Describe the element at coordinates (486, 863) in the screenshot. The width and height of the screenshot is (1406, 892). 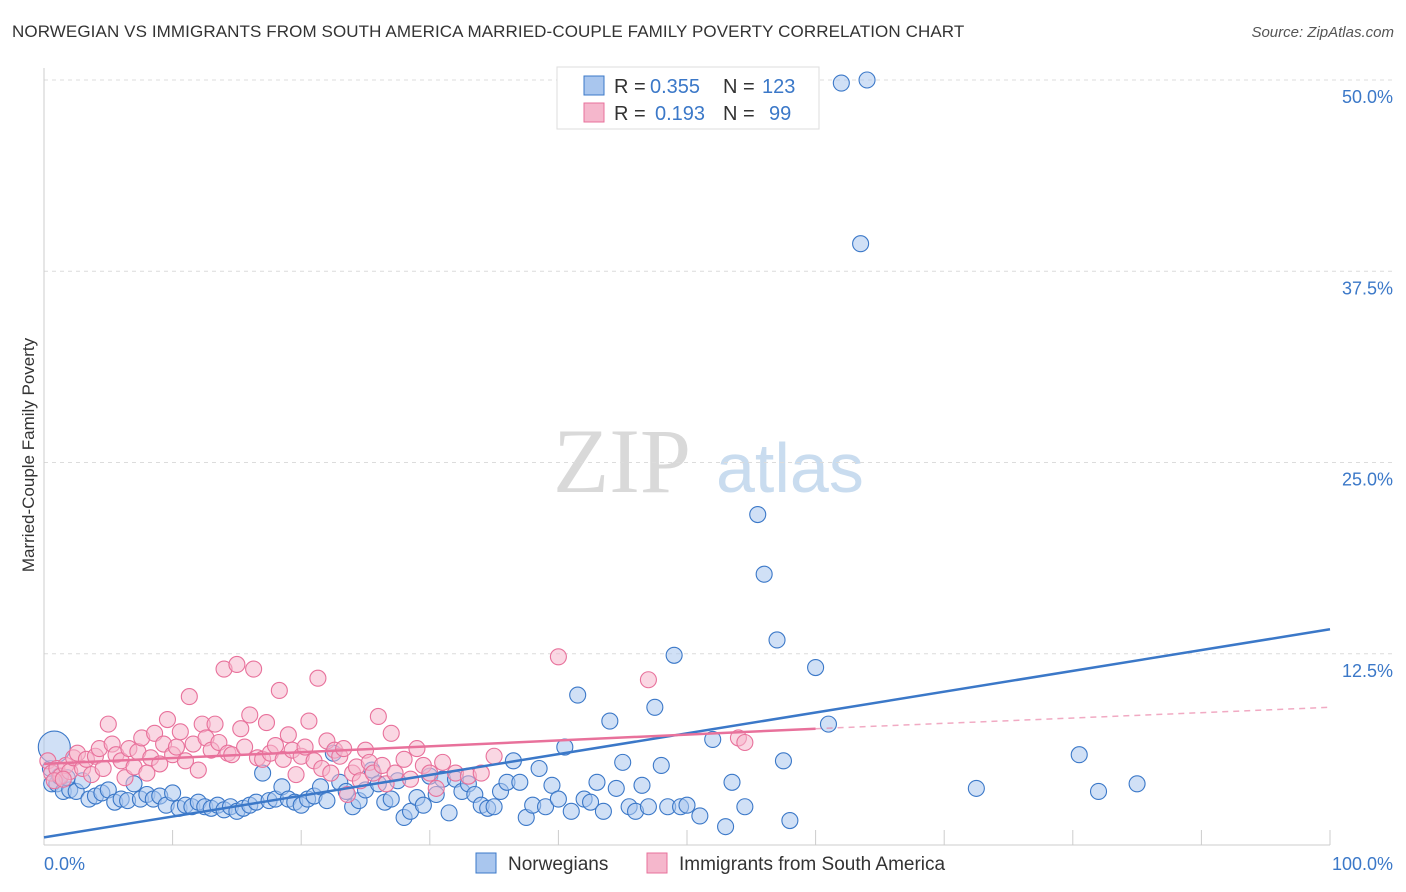
I see `legend-swatch-norwegians` at that location.